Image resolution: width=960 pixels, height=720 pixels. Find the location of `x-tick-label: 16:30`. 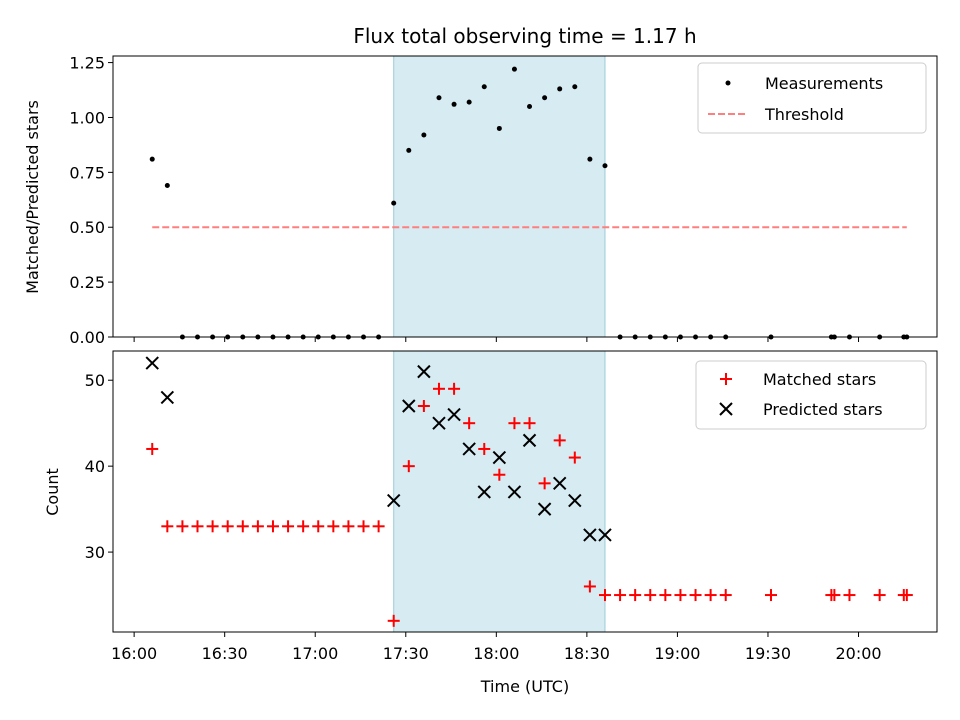

x-tick-label: 16:30 is located at coordinates (225, 653).